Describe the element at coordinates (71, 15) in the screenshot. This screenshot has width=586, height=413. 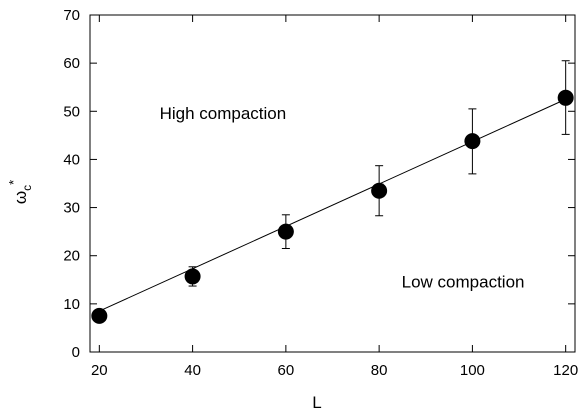
I see `y-tick-label: 70` at that location.